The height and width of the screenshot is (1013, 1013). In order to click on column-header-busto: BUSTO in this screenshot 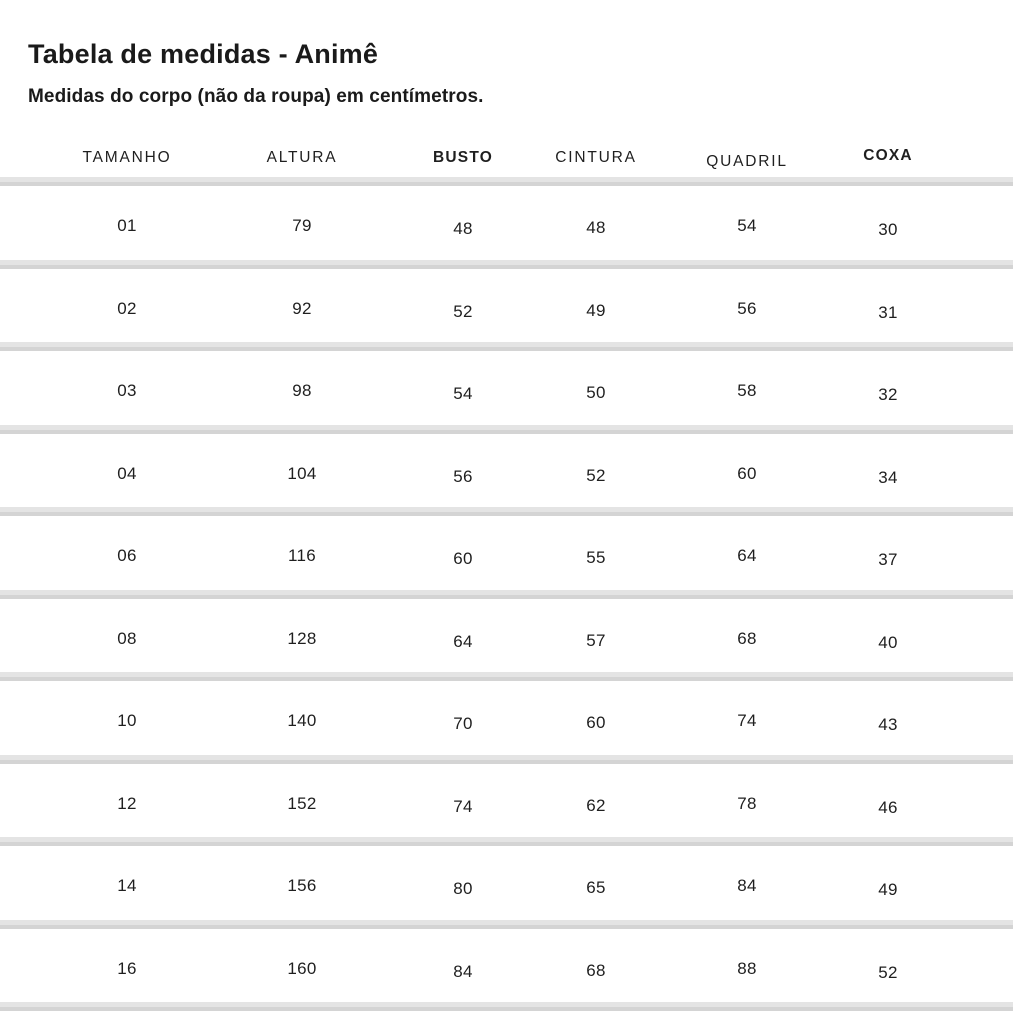, I will do `click(463, 157)`.